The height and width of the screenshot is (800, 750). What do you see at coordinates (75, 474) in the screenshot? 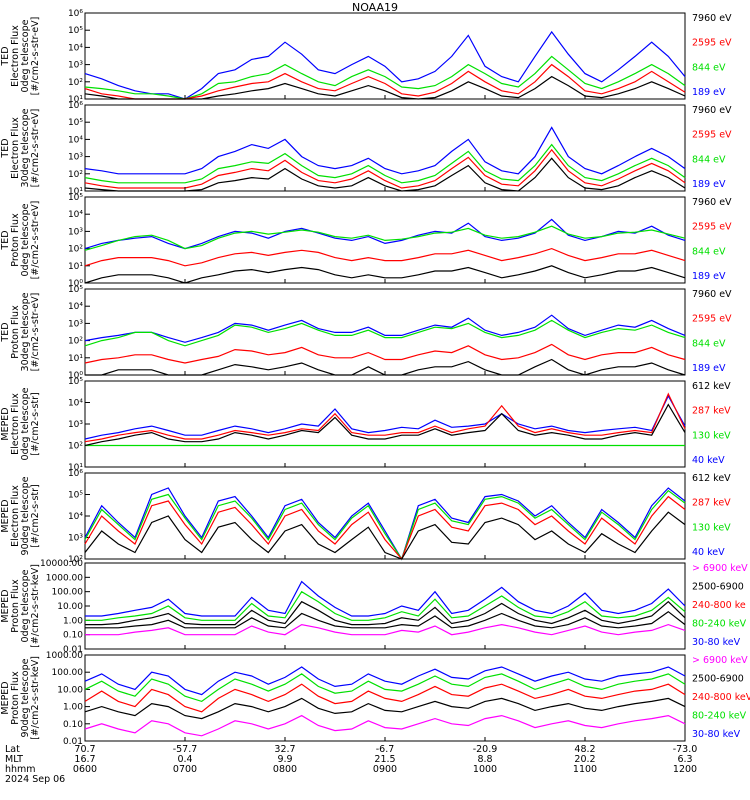
I see `y-tick-label-meped-e-90: 10⁶` at bounding box center [75, 474].